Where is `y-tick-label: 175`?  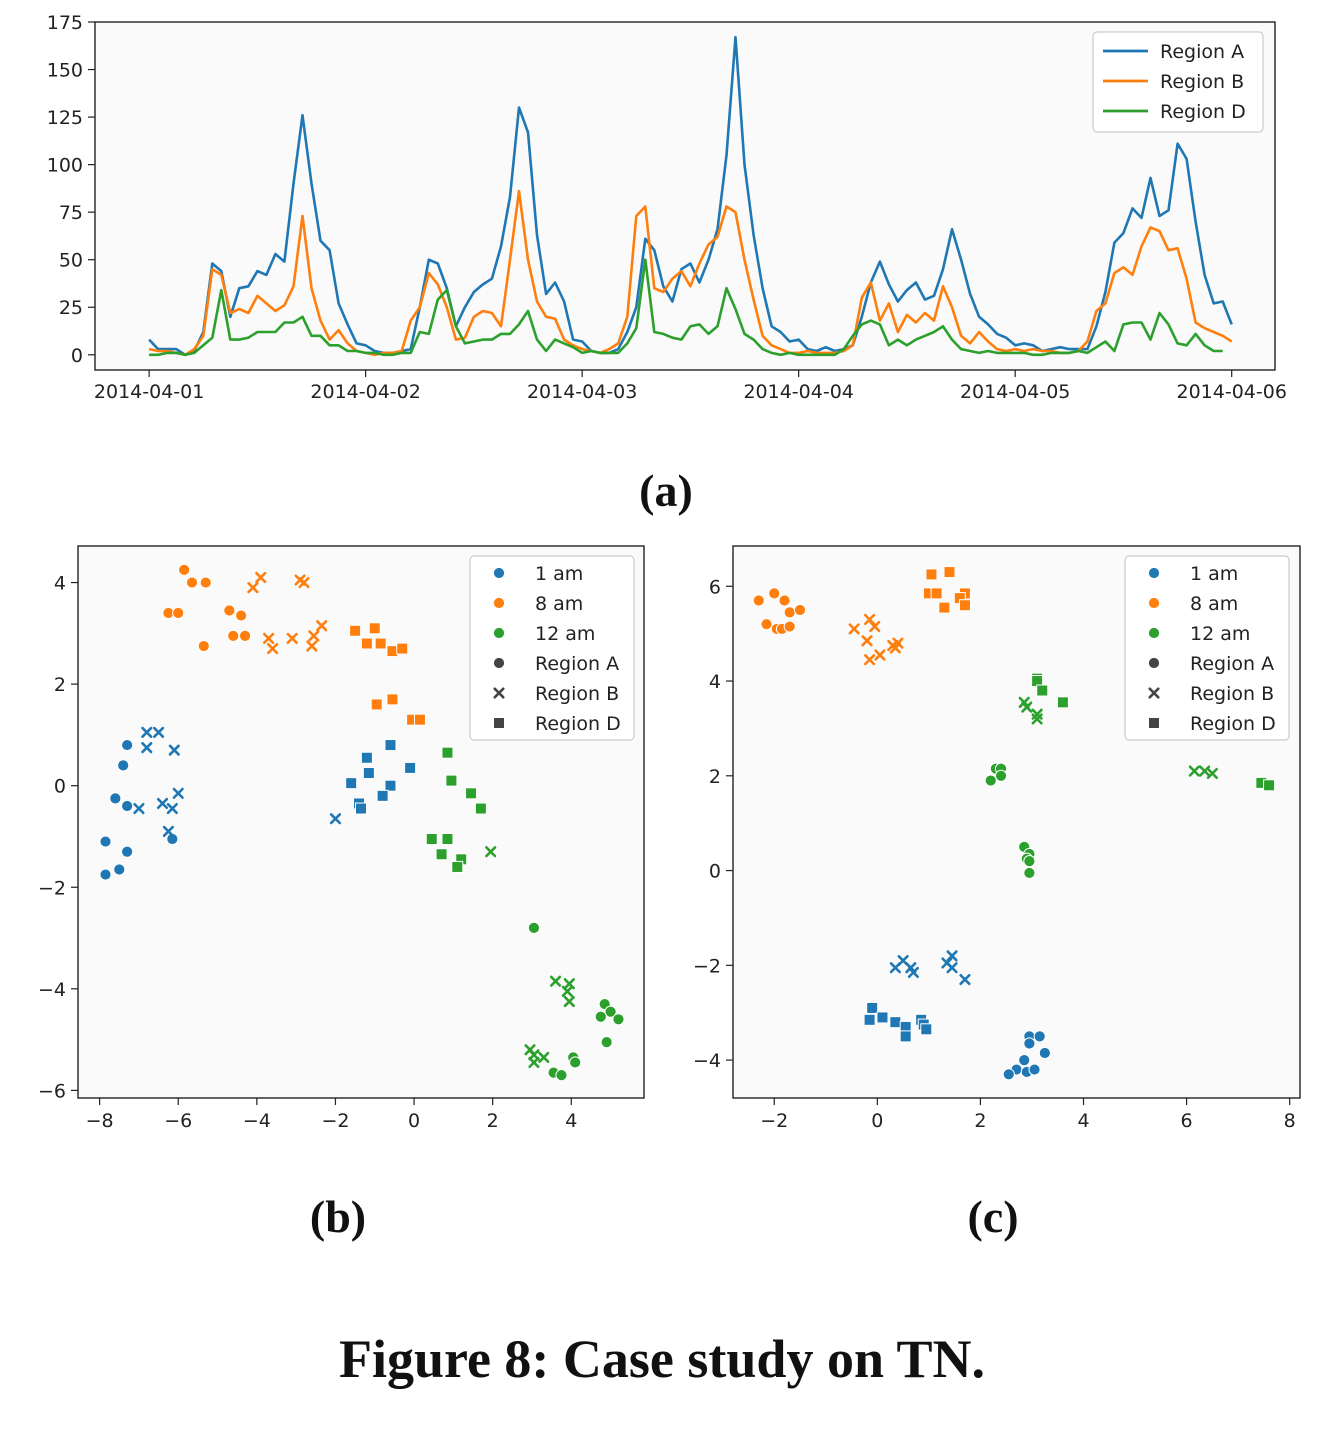
y-tick-label: 175 is located at coordinates (65, 23).